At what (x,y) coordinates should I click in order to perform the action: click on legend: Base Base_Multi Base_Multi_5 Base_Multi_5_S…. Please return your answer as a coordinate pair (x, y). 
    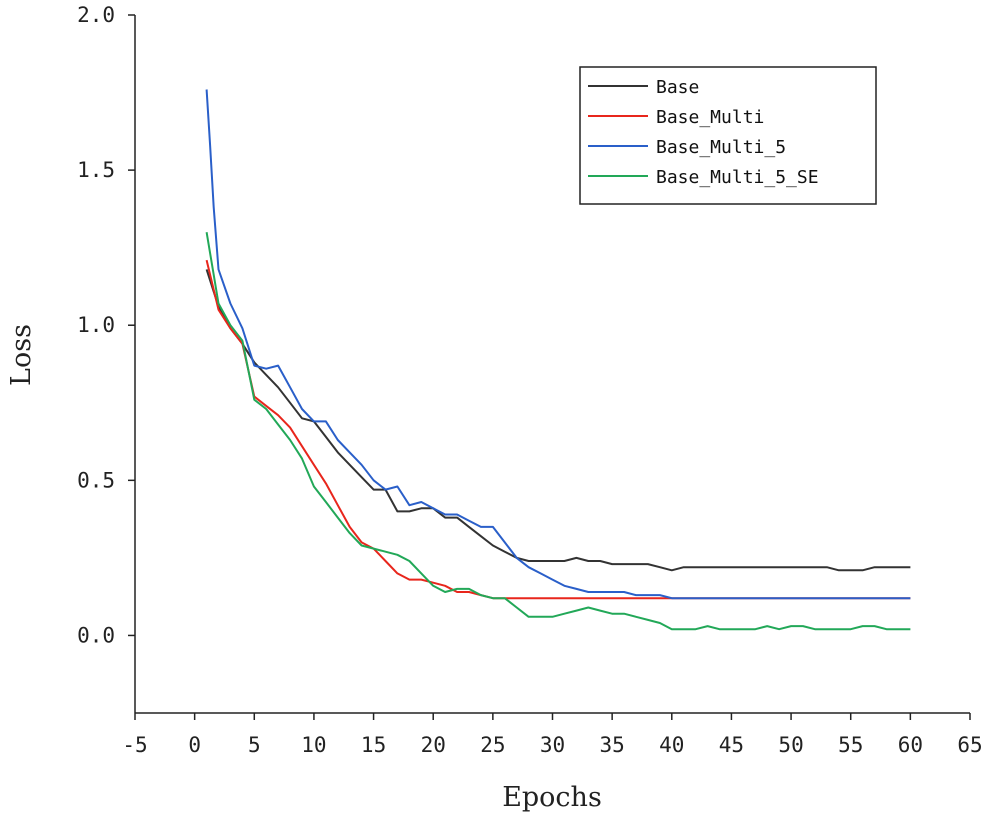
    Looking at the image, I should click on (728, 135).